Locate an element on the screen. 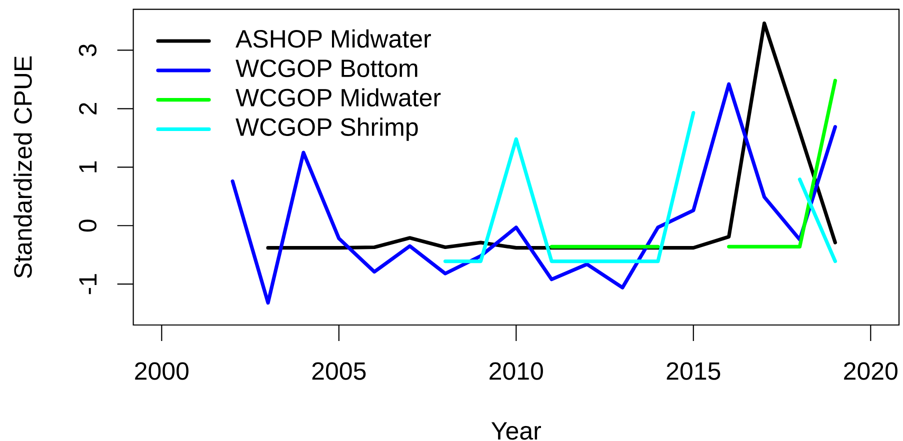  y-tick-label: 2 is located at coordinates (88, 108).